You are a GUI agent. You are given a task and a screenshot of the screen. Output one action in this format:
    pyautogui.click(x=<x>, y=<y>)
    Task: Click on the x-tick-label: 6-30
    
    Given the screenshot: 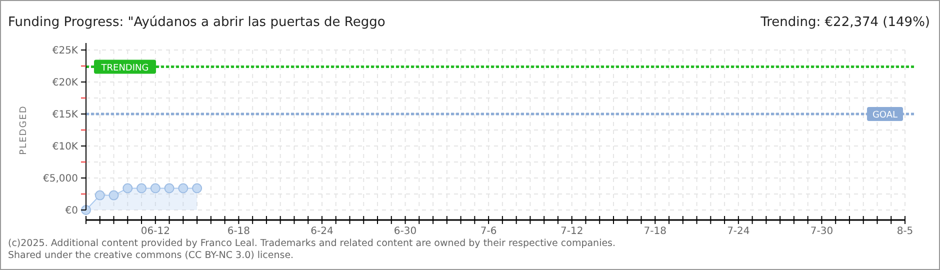 What is the action you would take?
    pyautogui.click(x=405, y=231)
    